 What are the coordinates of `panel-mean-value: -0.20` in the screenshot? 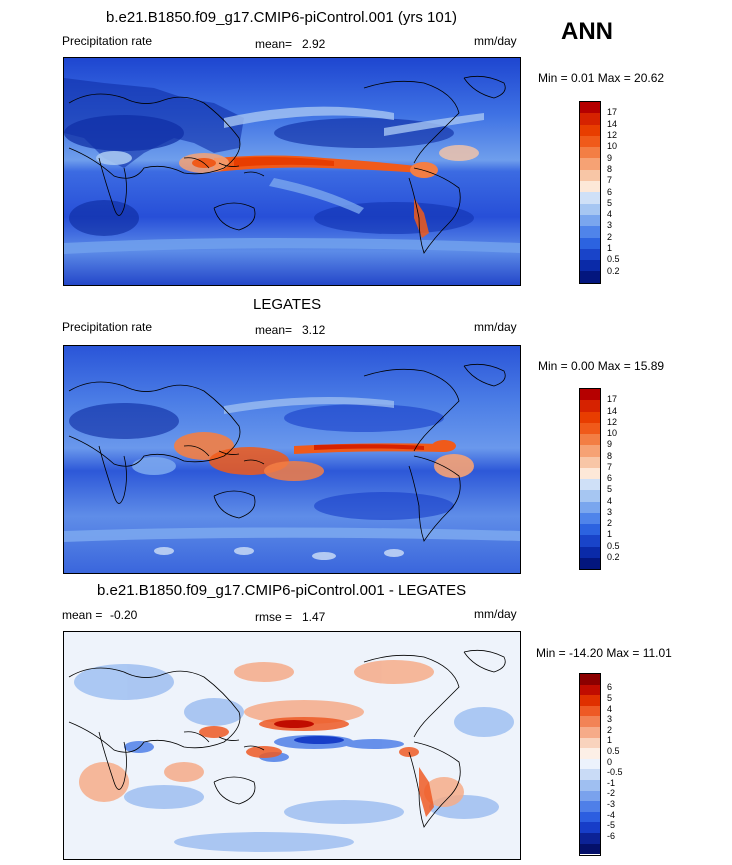 It's located at (124, 615).